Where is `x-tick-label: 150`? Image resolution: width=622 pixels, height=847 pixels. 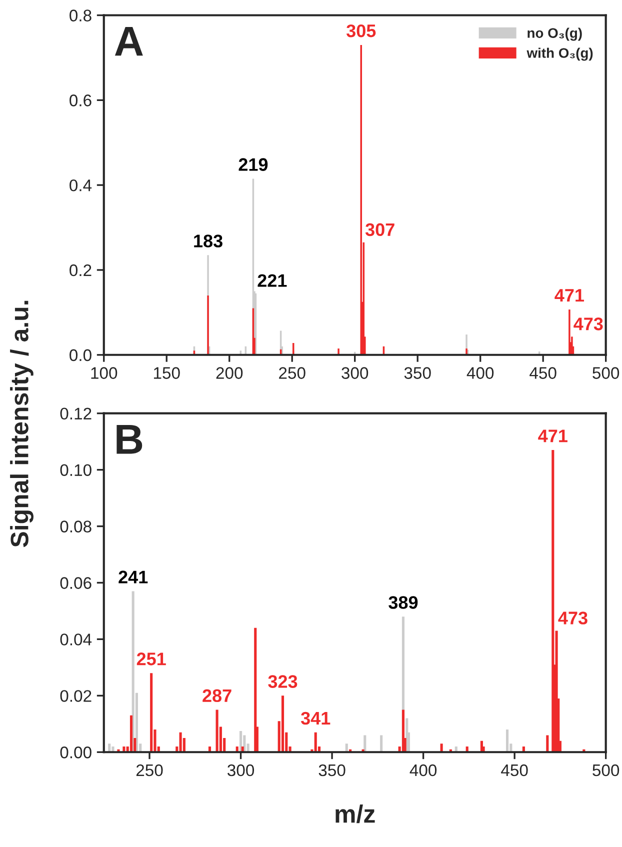 x-tick-label: 150 is located at coordinates (167, 373).